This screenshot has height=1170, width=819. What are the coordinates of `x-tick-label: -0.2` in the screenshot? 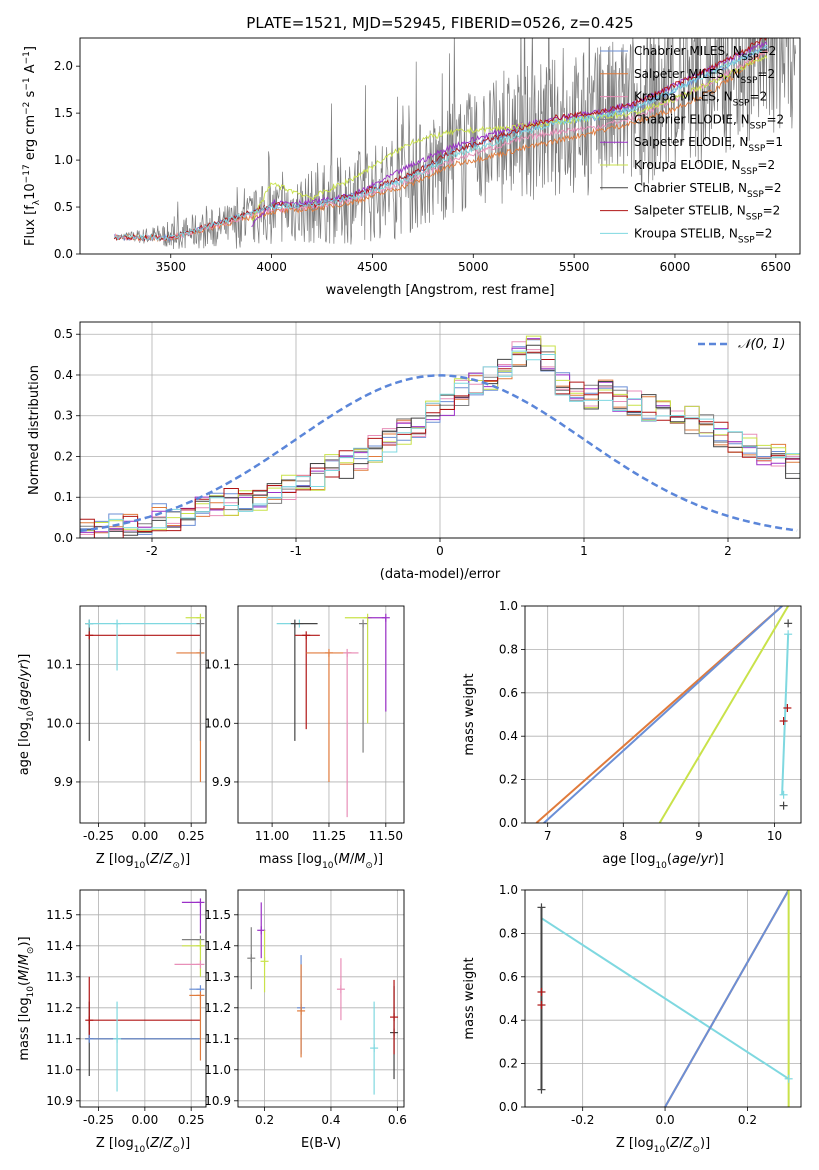 It's located at (582, 1120).